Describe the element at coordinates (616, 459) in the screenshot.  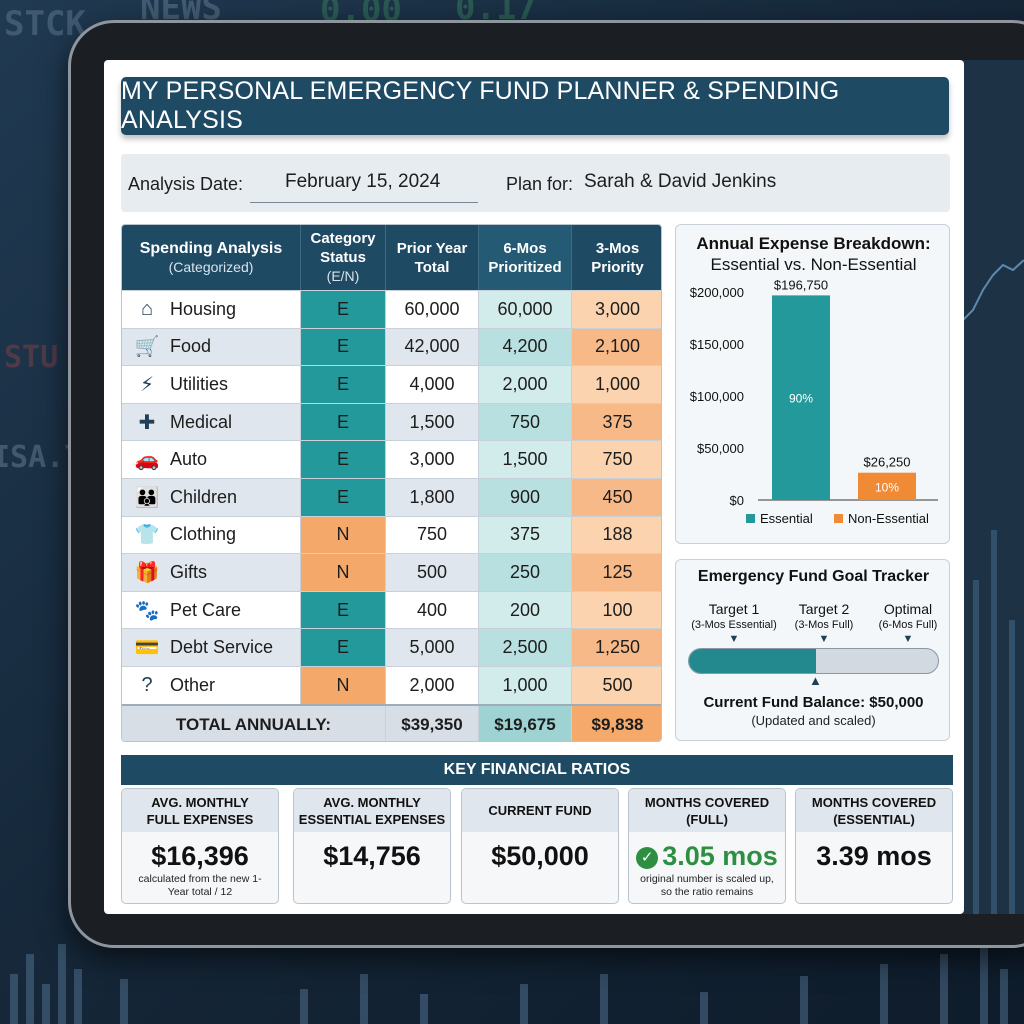
I see `row-three-month: 750` at that location.